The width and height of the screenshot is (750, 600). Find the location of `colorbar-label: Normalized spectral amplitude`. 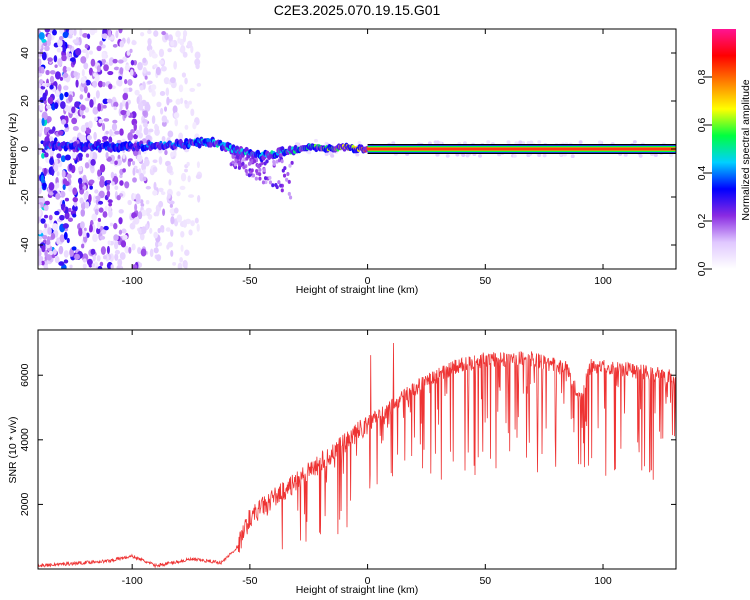

colorbar-label: Normalized spectral amplitude is located at coordinates (745, 149).